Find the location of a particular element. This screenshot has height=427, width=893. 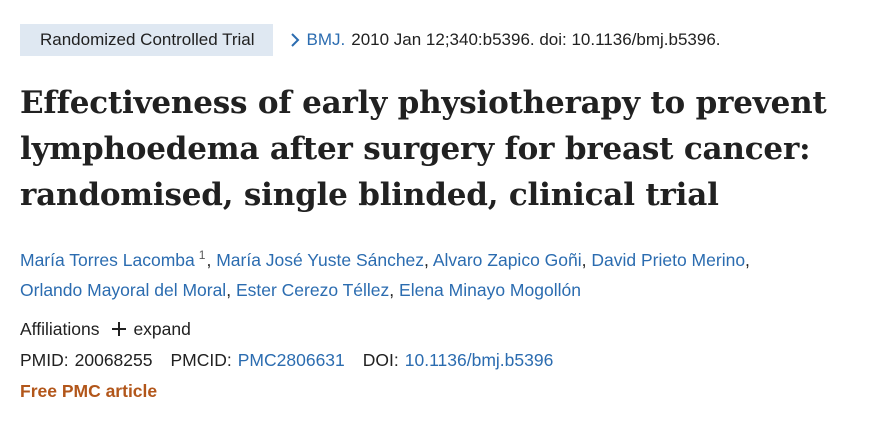

expand-affiliations-button: expand is located at coordinates (151, 329).